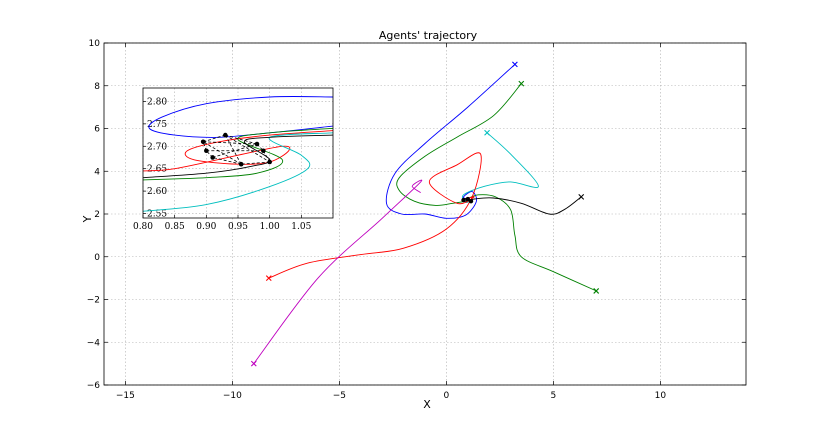 The image size is (831, 430). I want to click on y-tick-label: −2, so click(93, 301).